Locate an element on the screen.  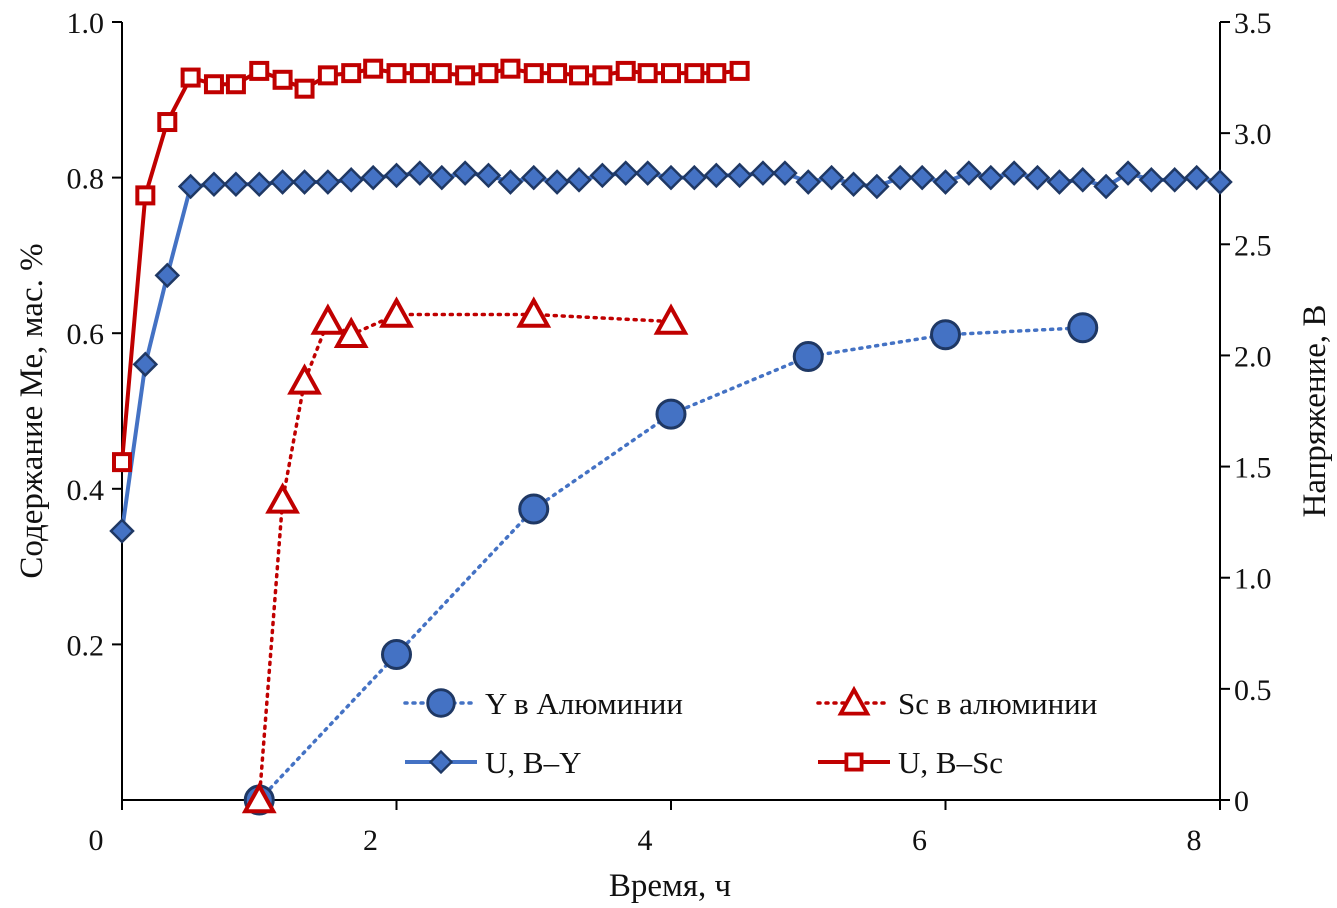
legend-item: Sc в алюминии is located at coordinates (956, 703).